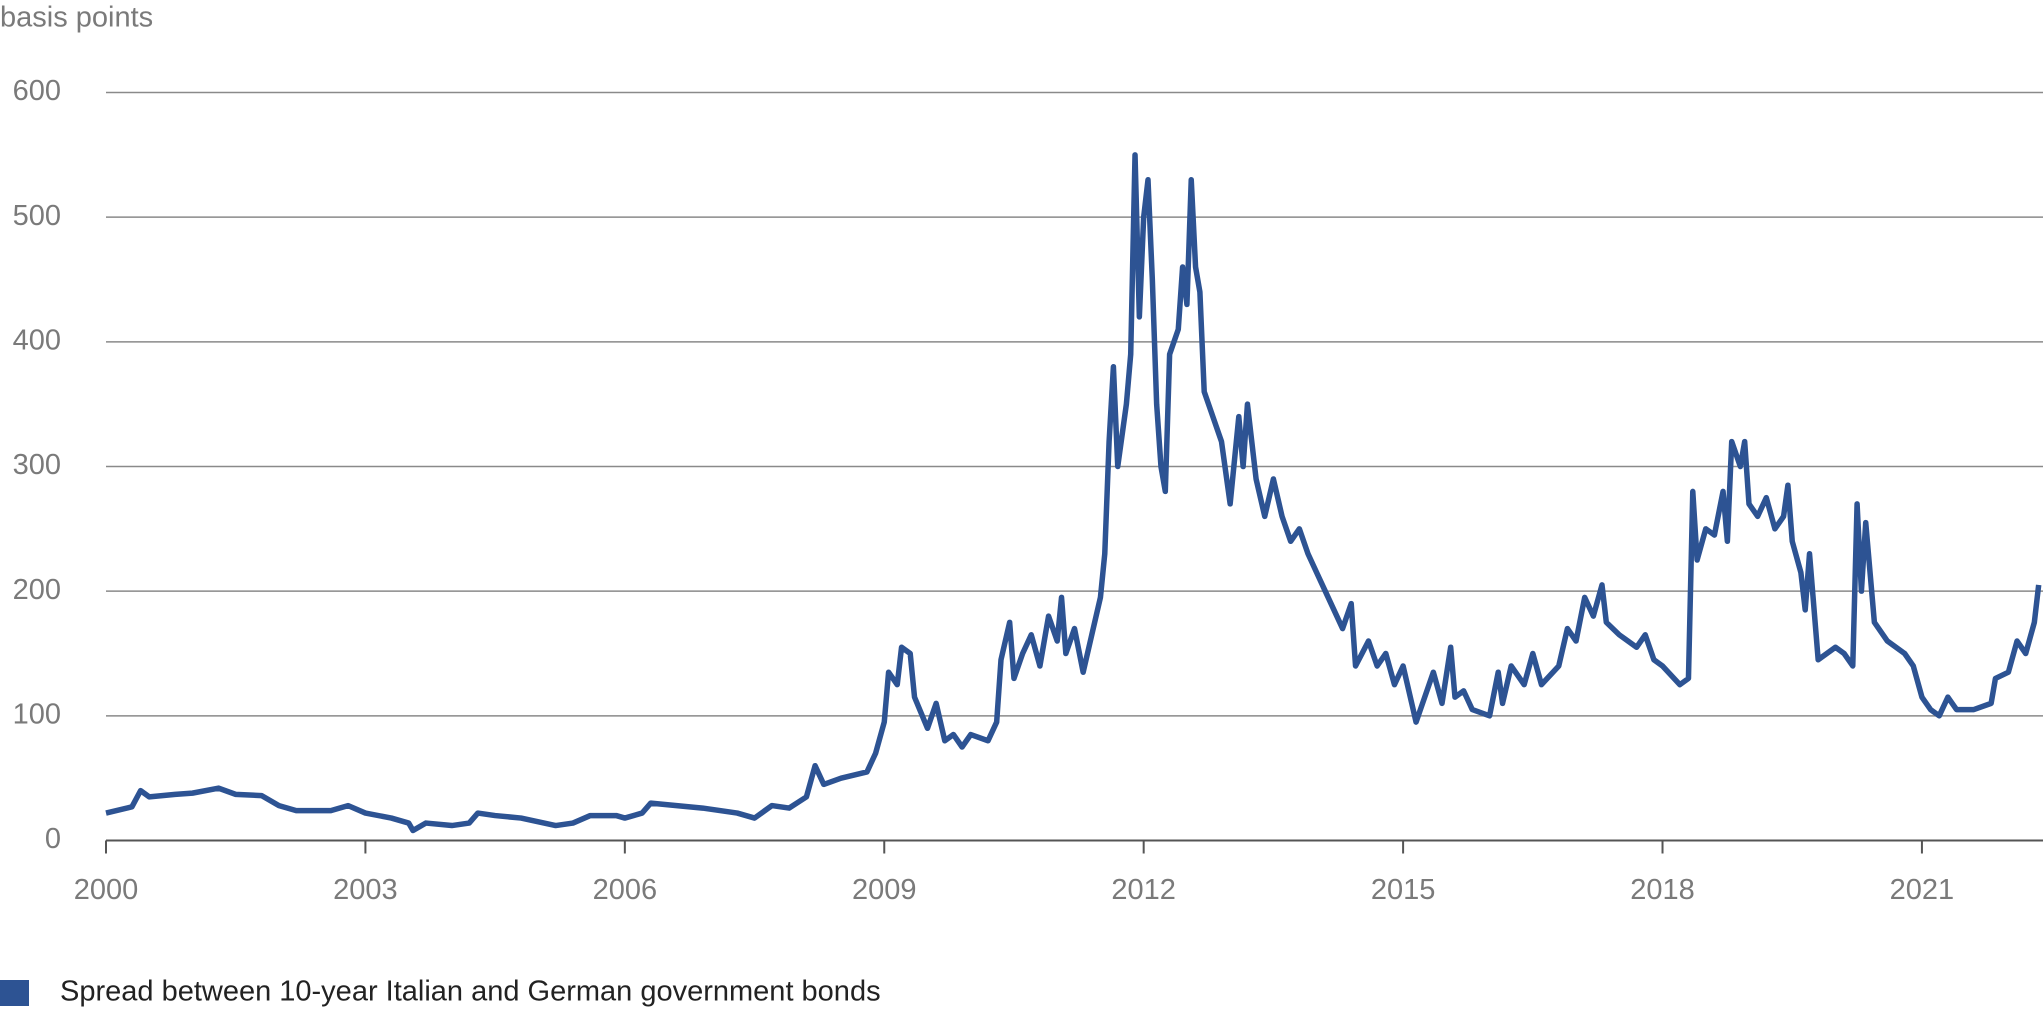  What do you see at coordinates (37, 465) in the screenshot?
I see `y-tick-label: 300` at bounding box center [37, 465].